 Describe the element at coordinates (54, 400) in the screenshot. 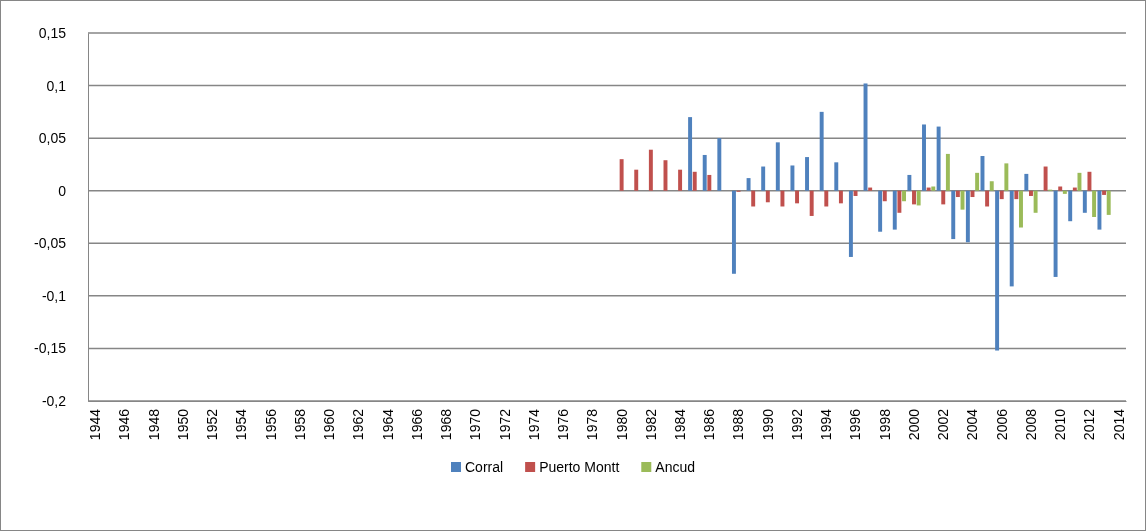

I see `y-tick-label: -0,2` at that location.